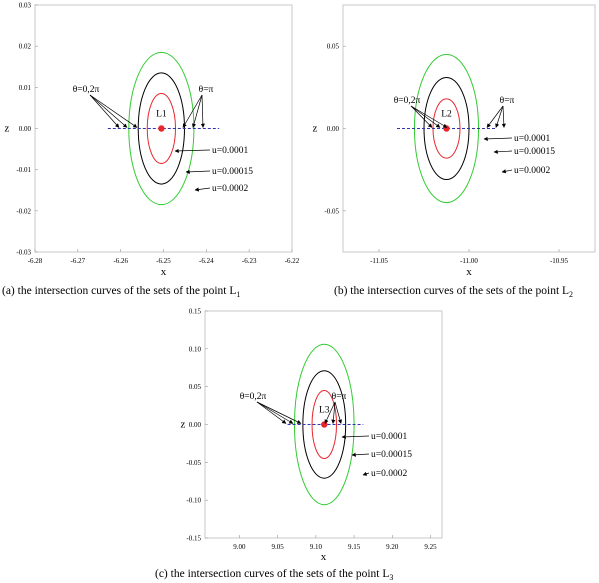 Image resolution: width=599 pixels, height=583 pixels. Describe the element at coordinates (379, 261) in the screenshot. I see `x-tick-label: -11.05` at that location.